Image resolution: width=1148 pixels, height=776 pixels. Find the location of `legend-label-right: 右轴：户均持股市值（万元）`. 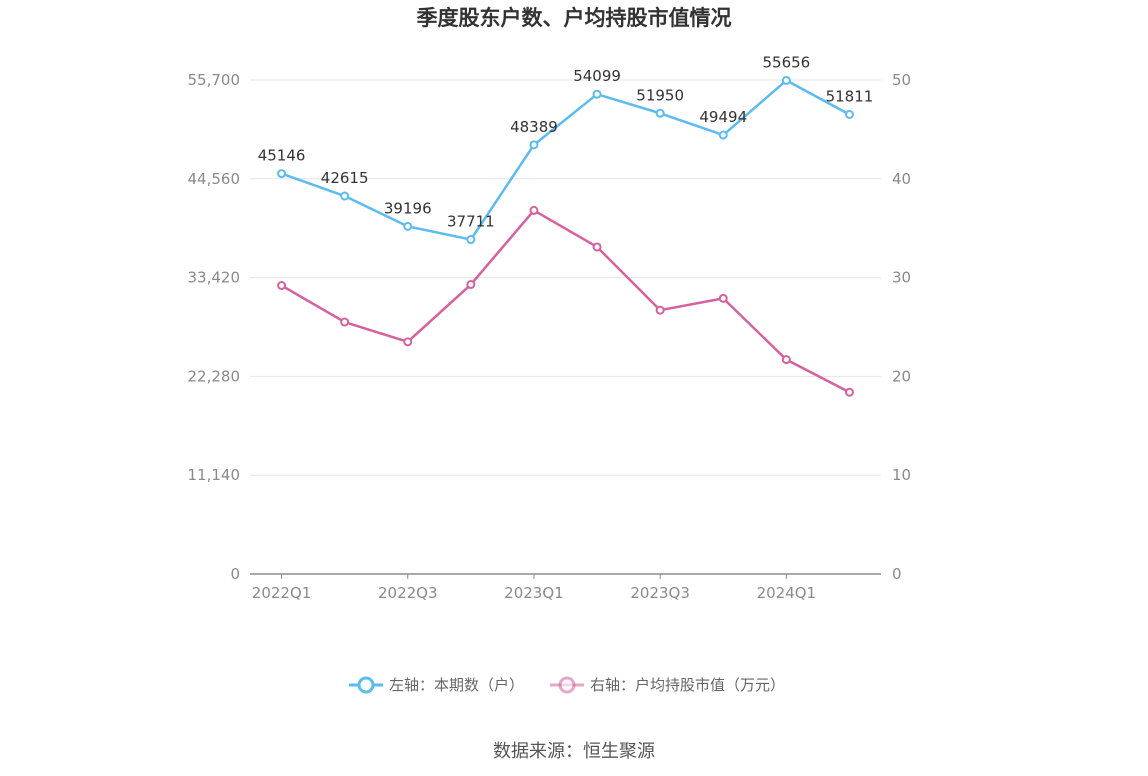

legend-label-right: 右轴：户均持股市值（万元） is located at coordinates (687, 685).